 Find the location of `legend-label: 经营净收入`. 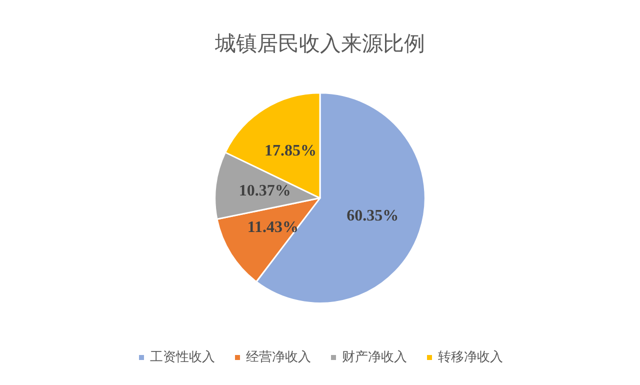

legend-label: 经营净收入 is located at coordinates (278, 357).